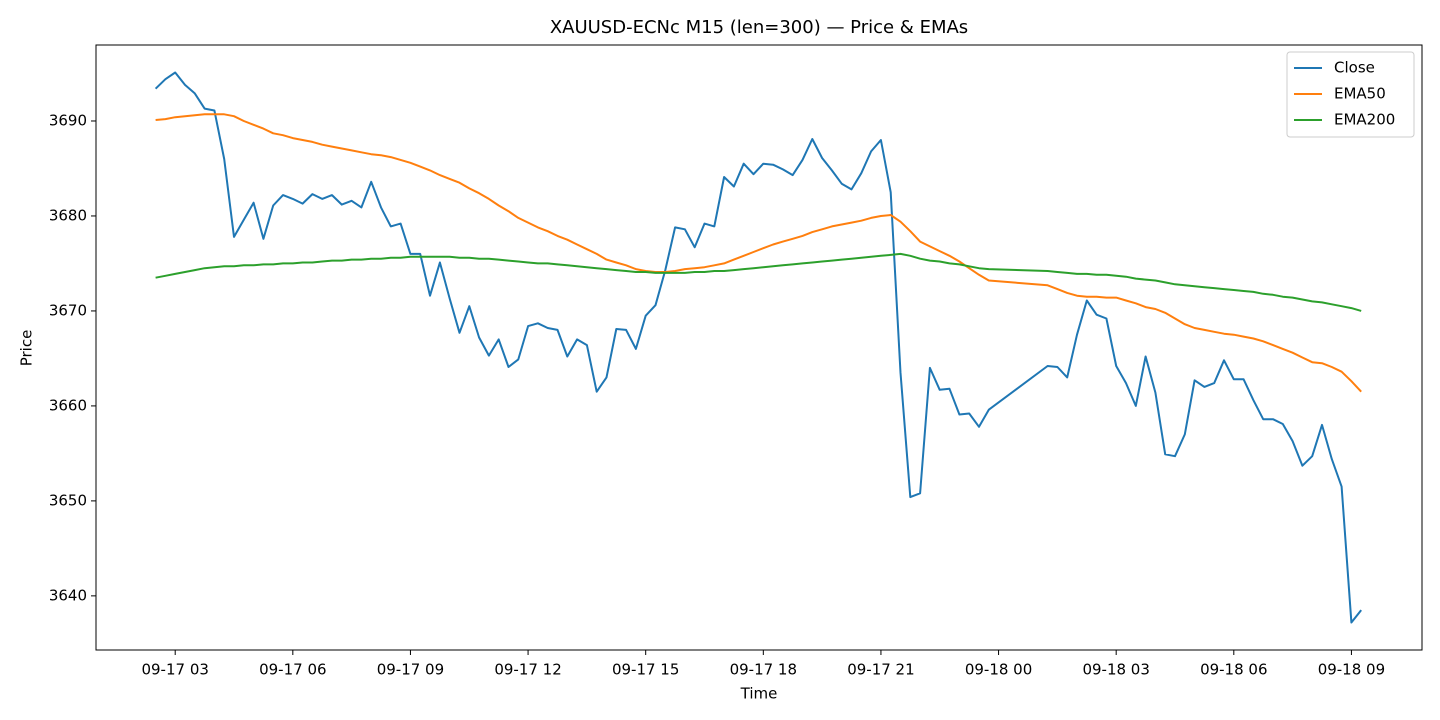 The image size is (1440, 720). Describe the element at coordinates (1354, 68) in the screenshot. I see `legend-label: Close` at that location.